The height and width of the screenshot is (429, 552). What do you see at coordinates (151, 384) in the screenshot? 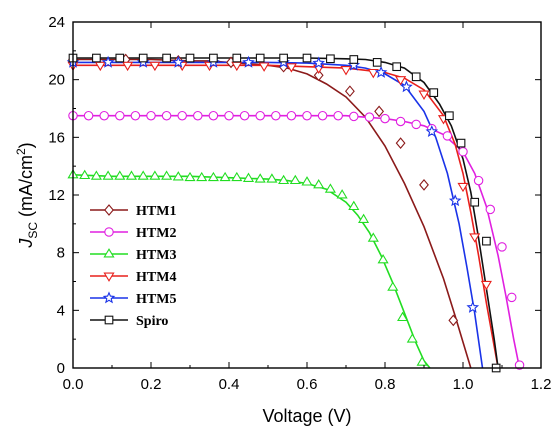
I see `x-tick-label: 0.2` at bounding box center [151, 384].